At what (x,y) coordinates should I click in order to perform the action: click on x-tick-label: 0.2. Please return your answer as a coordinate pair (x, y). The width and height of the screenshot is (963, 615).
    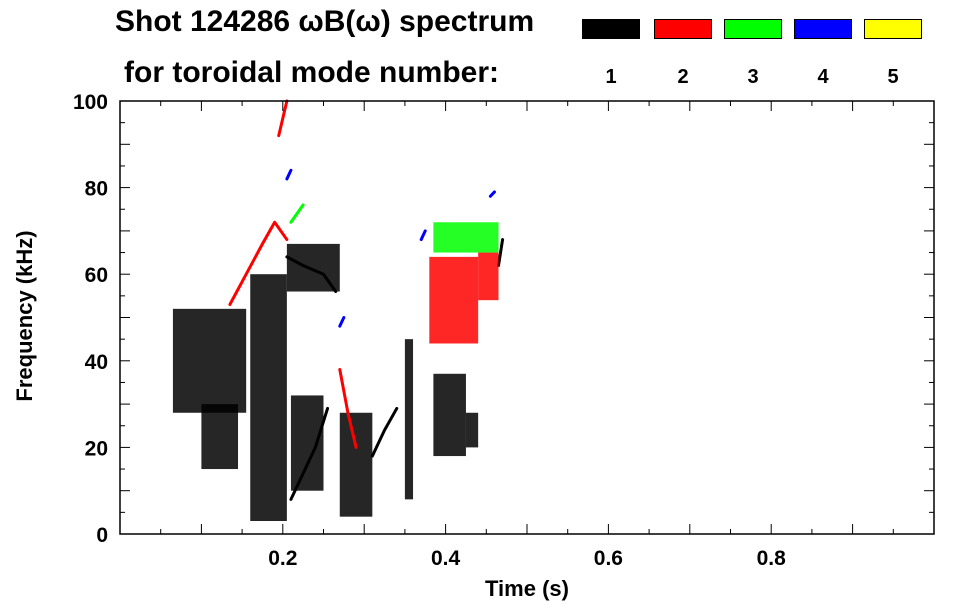
    Looking at the image, I should click on (282, 558).